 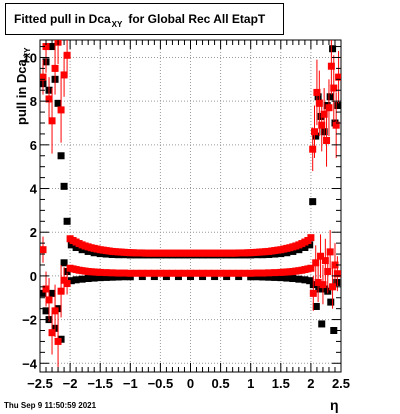 What do you see at coordinates (281, 383) in the screenshot?
I see `x-tick-label: 1.5` at bounding box center [281, 383].